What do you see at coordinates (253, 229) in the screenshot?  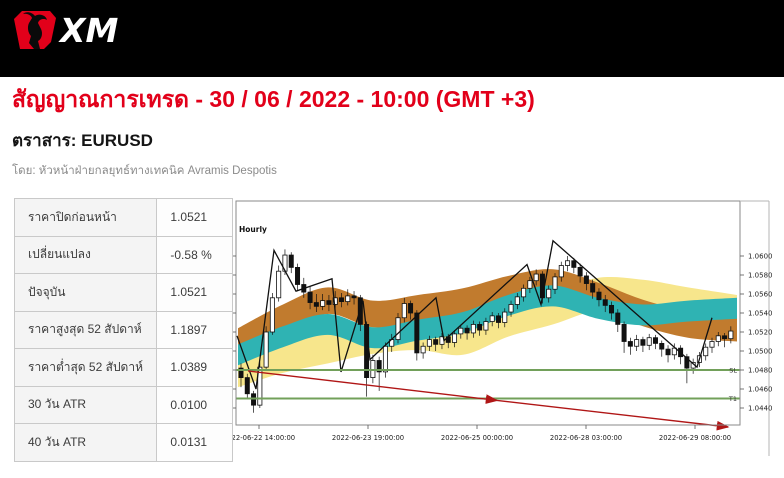 I see `timeframe-label: Hourly` at bounding box center [253, 229].